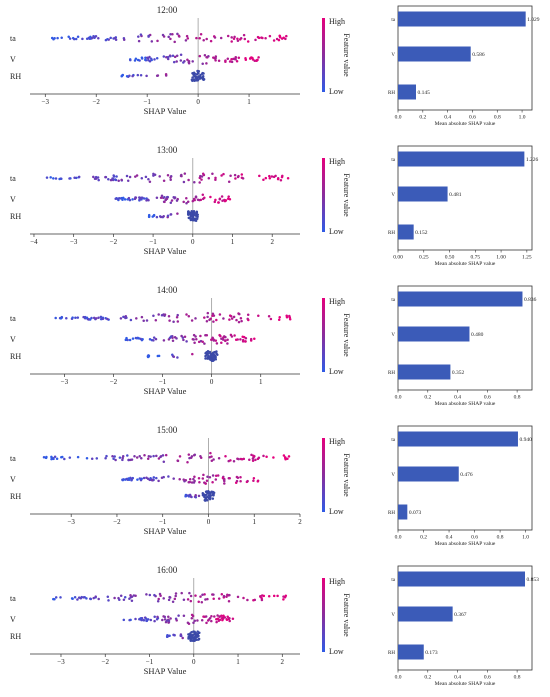  What do you see at coordinates (393, 440) in the screenshot?
I see `bar-category-label: ta` at bounding box center [393, 440].